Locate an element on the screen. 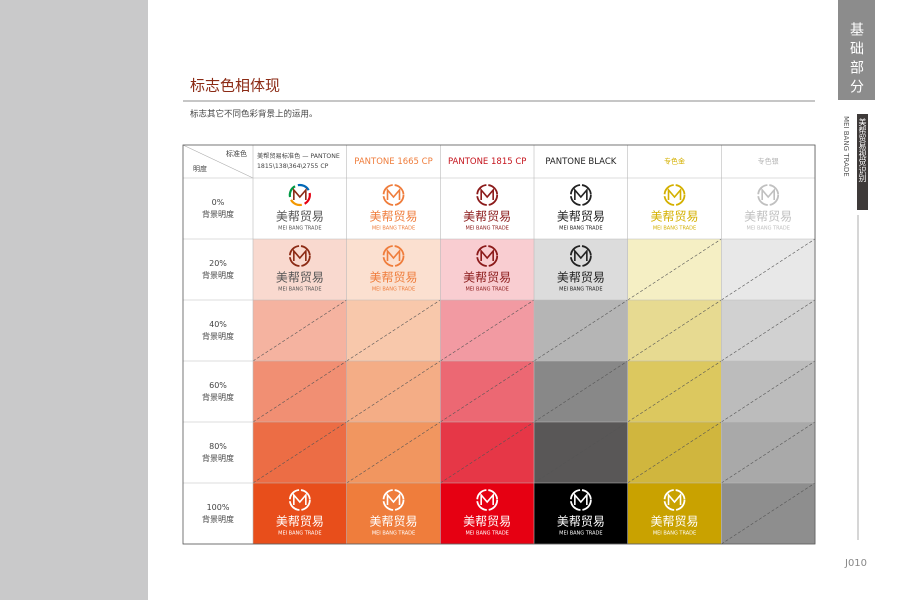  section-tab is located at coordinates (856, 50).